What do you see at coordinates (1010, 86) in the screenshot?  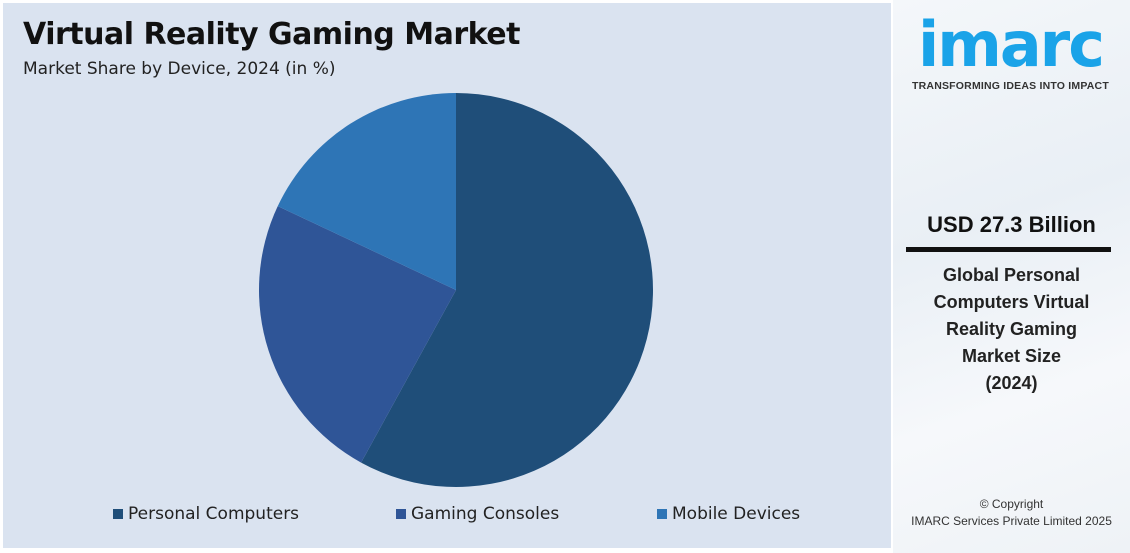 I see `logo-tagline: TRANSFORMING IDEAS INTO IMPACT` at bounding box center [1010, 86].